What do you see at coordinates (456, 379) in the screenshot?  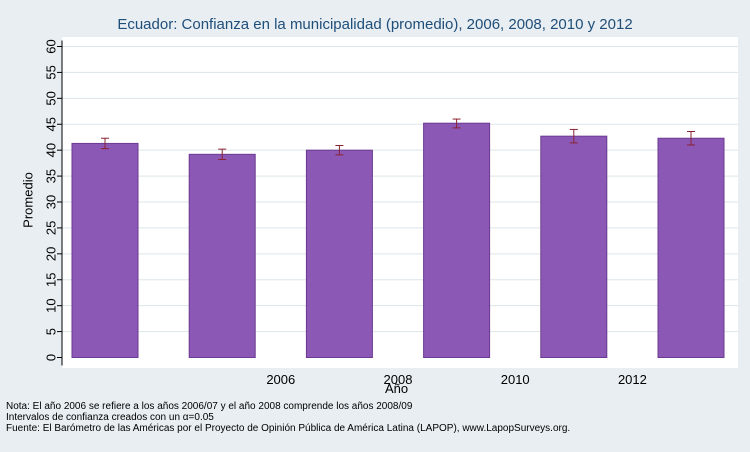 I see `x-axis: 2006 2008 2010 2012` at bounding box center [456, 379].